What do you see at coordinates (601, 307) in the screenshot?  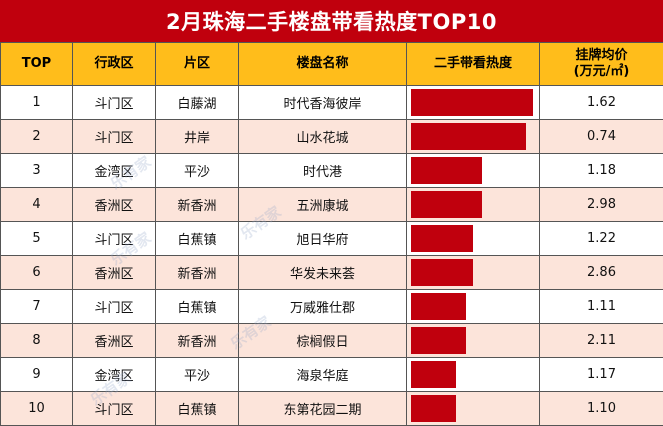 I see `cell-price: 1.11` at bounding box center [601, 307].